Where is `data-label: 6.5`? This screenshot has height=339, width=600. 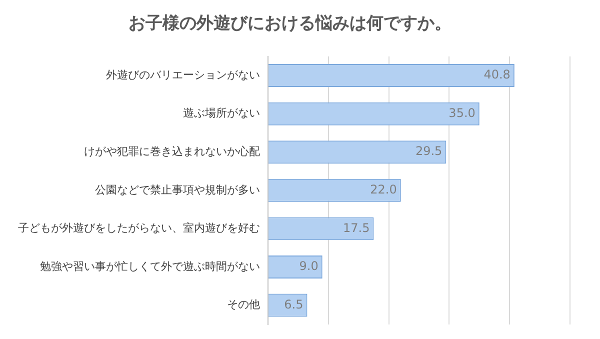 data-label: 6.5 is located at coordinates (294, 304).